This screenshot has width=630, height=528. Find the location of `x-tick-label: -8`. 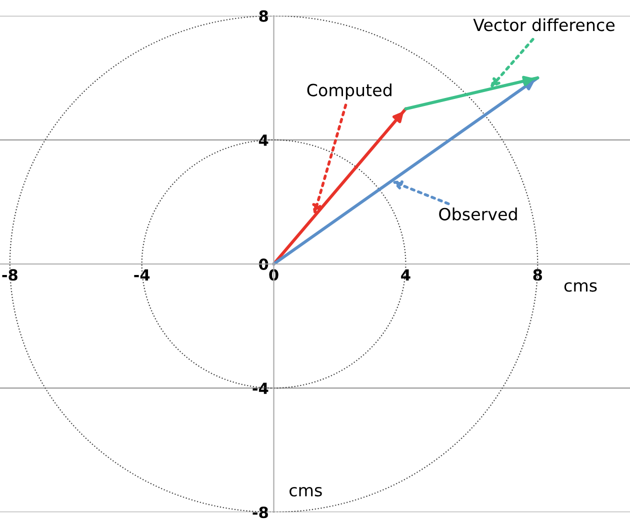

x-tick-label: -8 is located at coordinates (10, 275).